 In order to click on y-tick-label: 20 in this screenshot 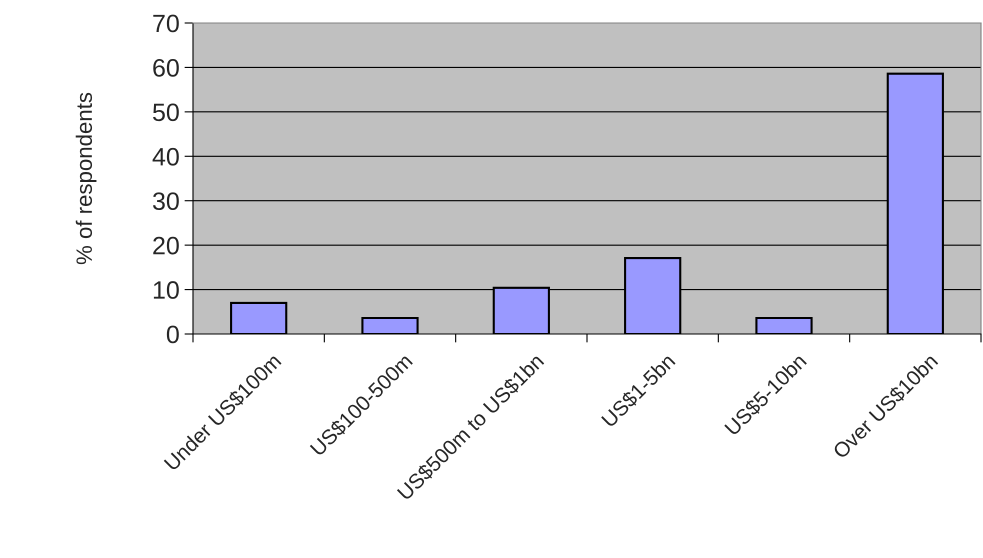, I will do `click(166, 245)`.